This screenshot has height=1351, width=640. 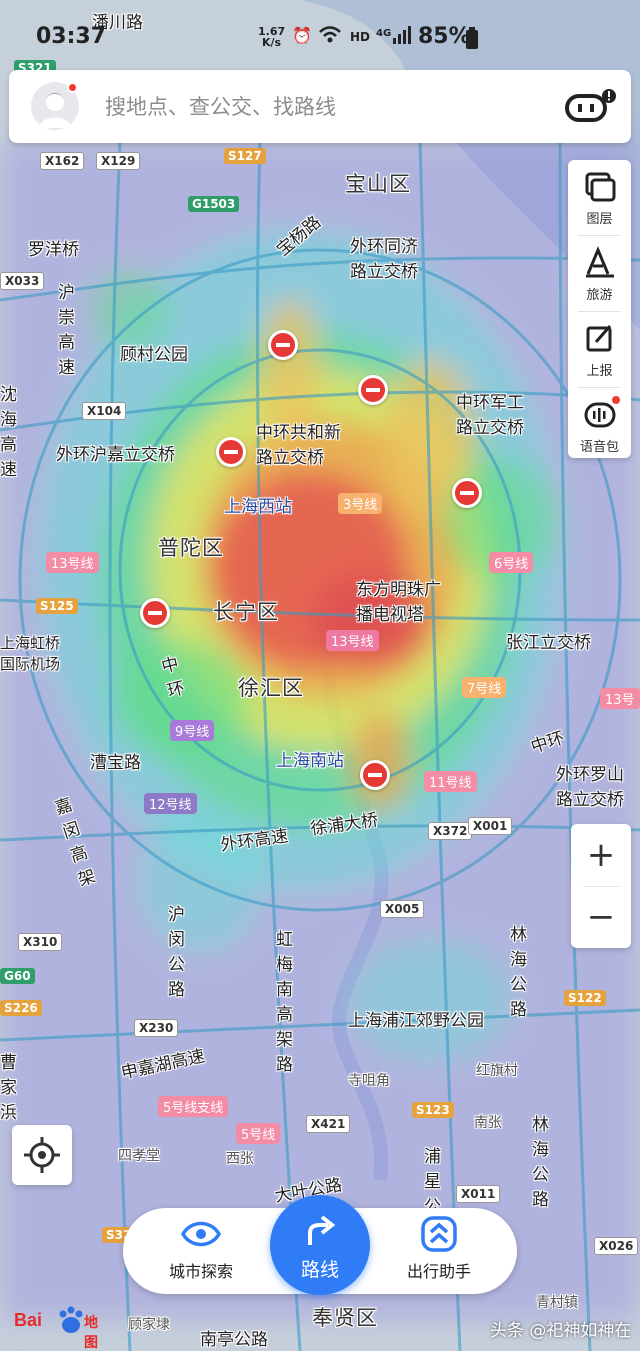 I want to click on metro-line-tag: 13号线, so click(x=72, y=562).